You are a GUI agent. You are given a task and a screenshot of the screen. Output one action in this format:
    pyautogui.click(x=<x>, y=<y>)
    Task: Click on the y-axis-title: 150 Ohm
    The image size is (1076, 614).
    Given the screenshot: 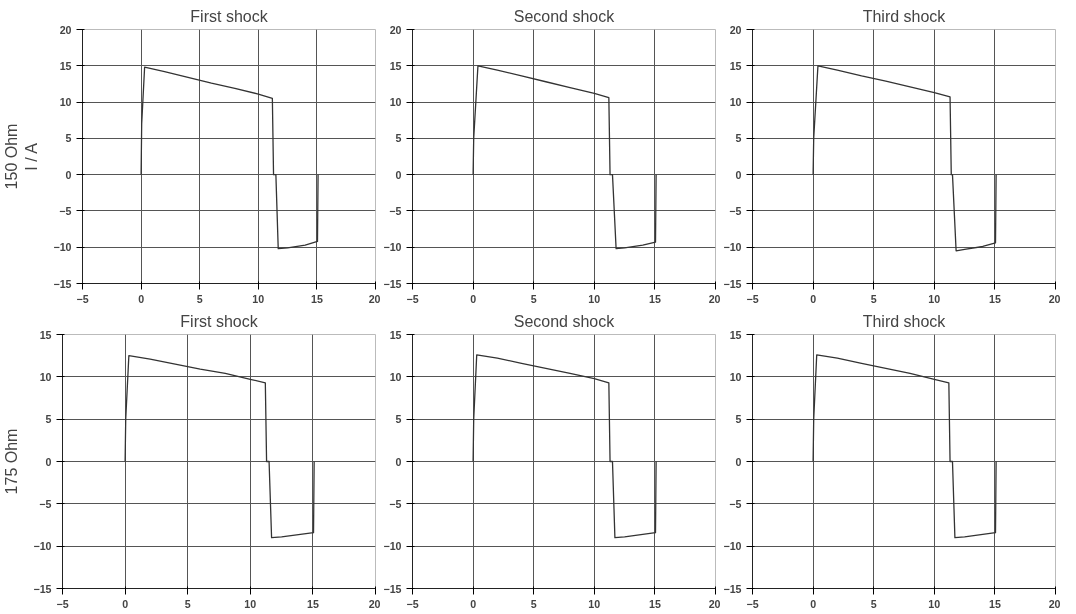 What is the action you would take?
    pyautogui.click(x=12, y=156)
    